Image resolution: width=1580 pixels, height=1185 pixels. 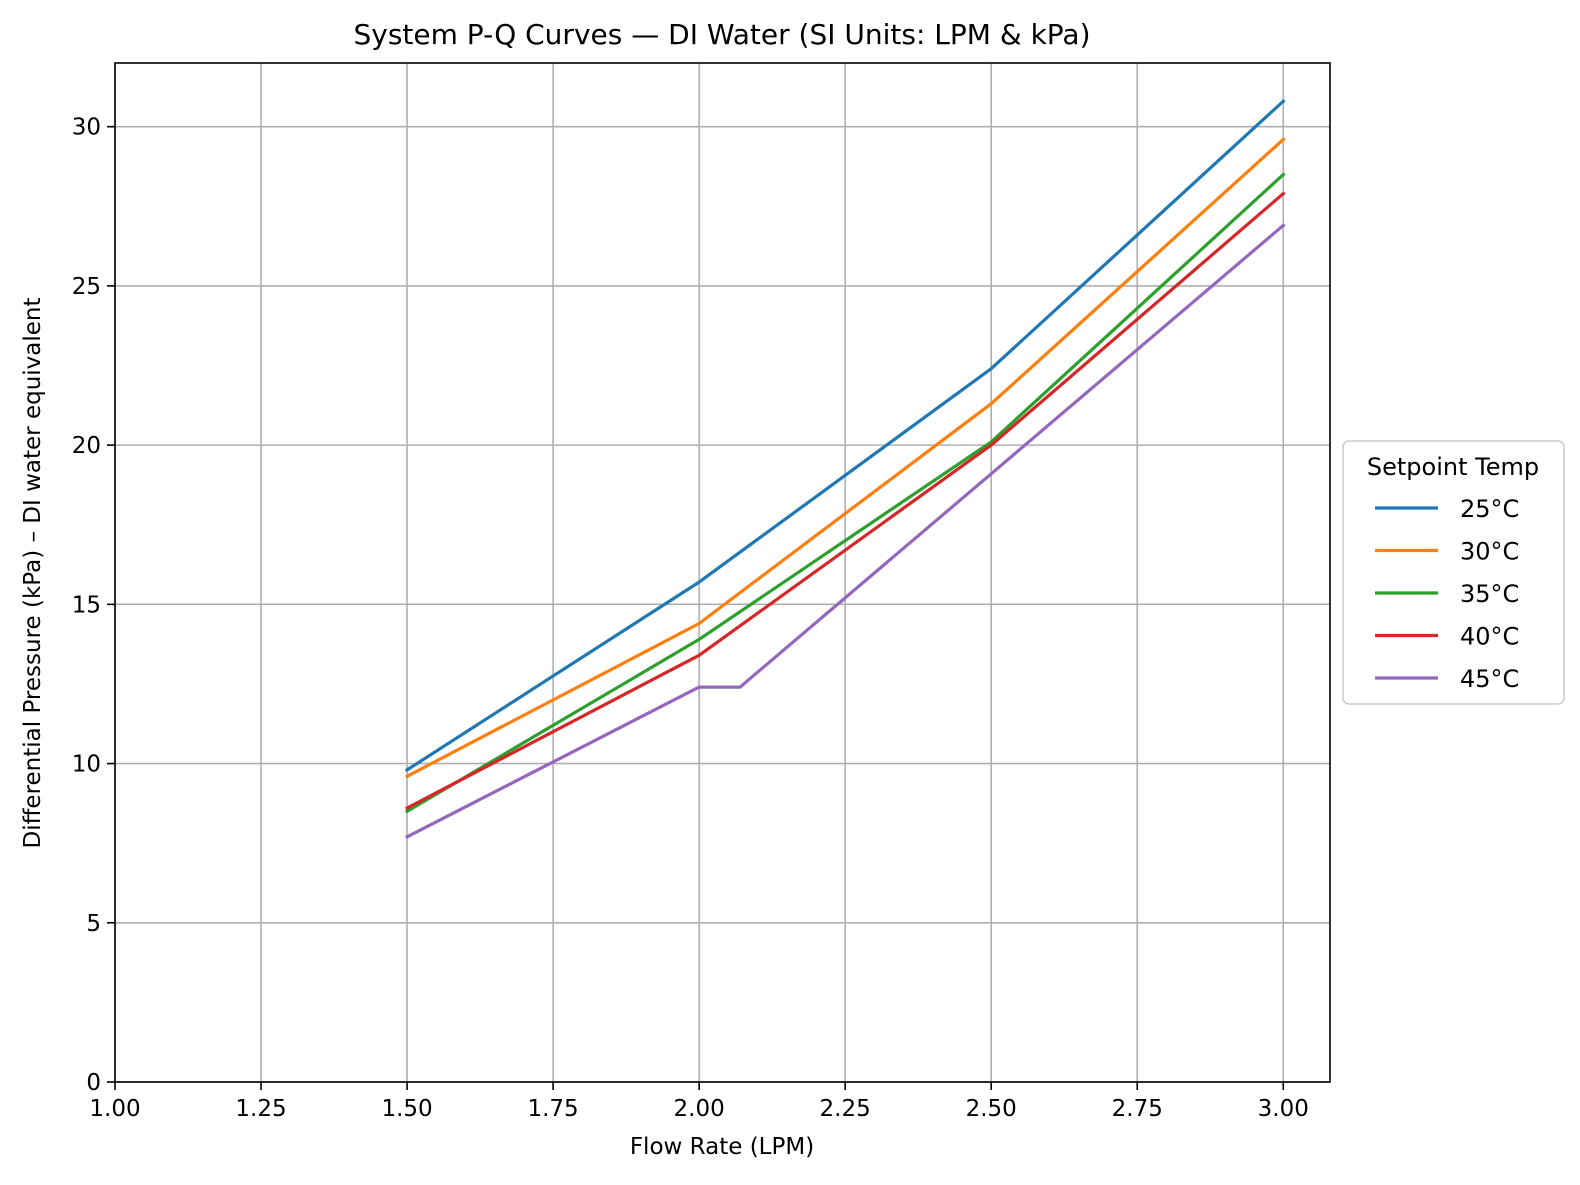 I want to click on x-tick-label: 2.75, so click(x=1137, y=1109).